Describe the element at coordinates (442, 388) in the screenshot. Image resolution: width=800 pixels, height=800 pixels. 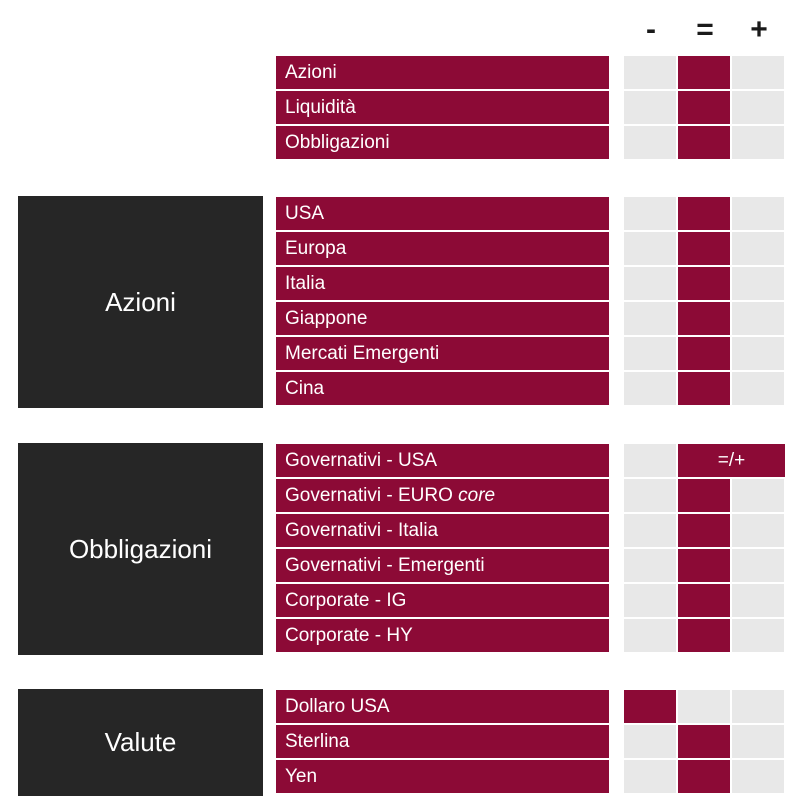
I see `row-label-cina: Cina` at that location.